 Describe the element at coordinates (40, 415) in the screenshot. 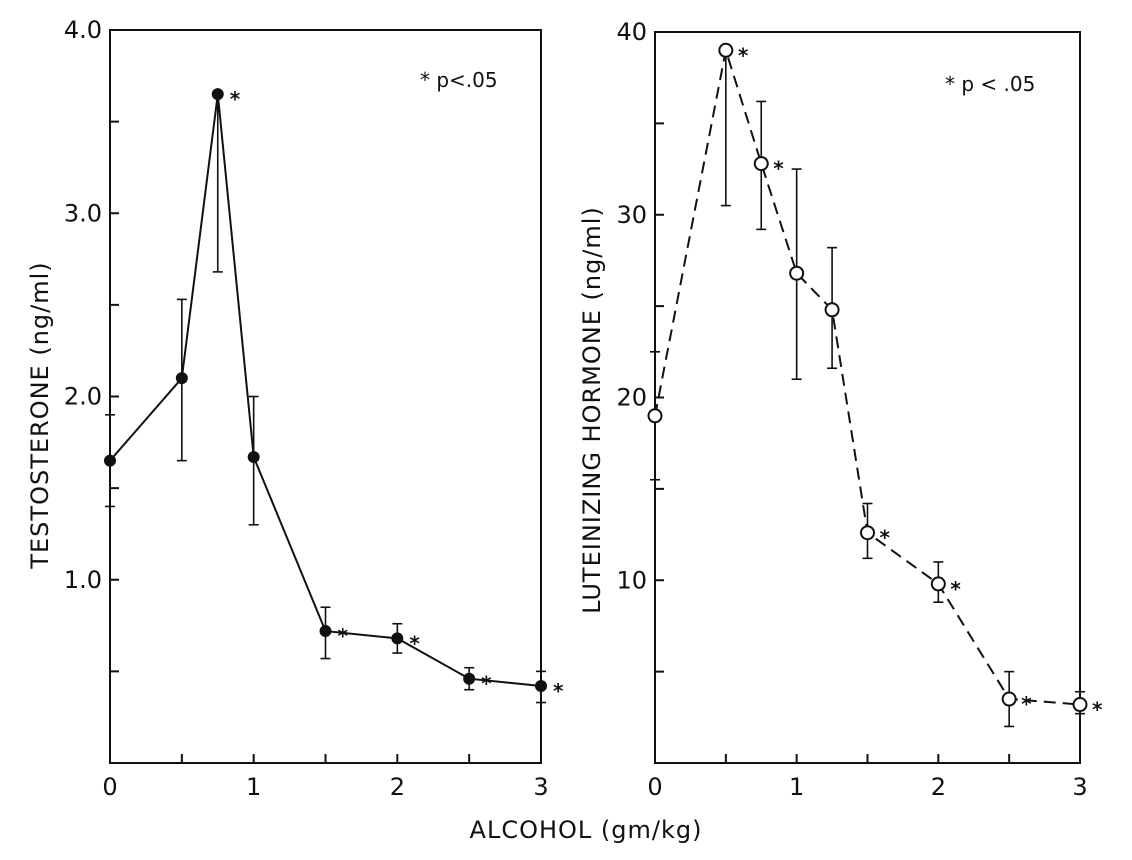

I see `y-axis-title: TESTOSTERONE (ng/ml)` at that location.